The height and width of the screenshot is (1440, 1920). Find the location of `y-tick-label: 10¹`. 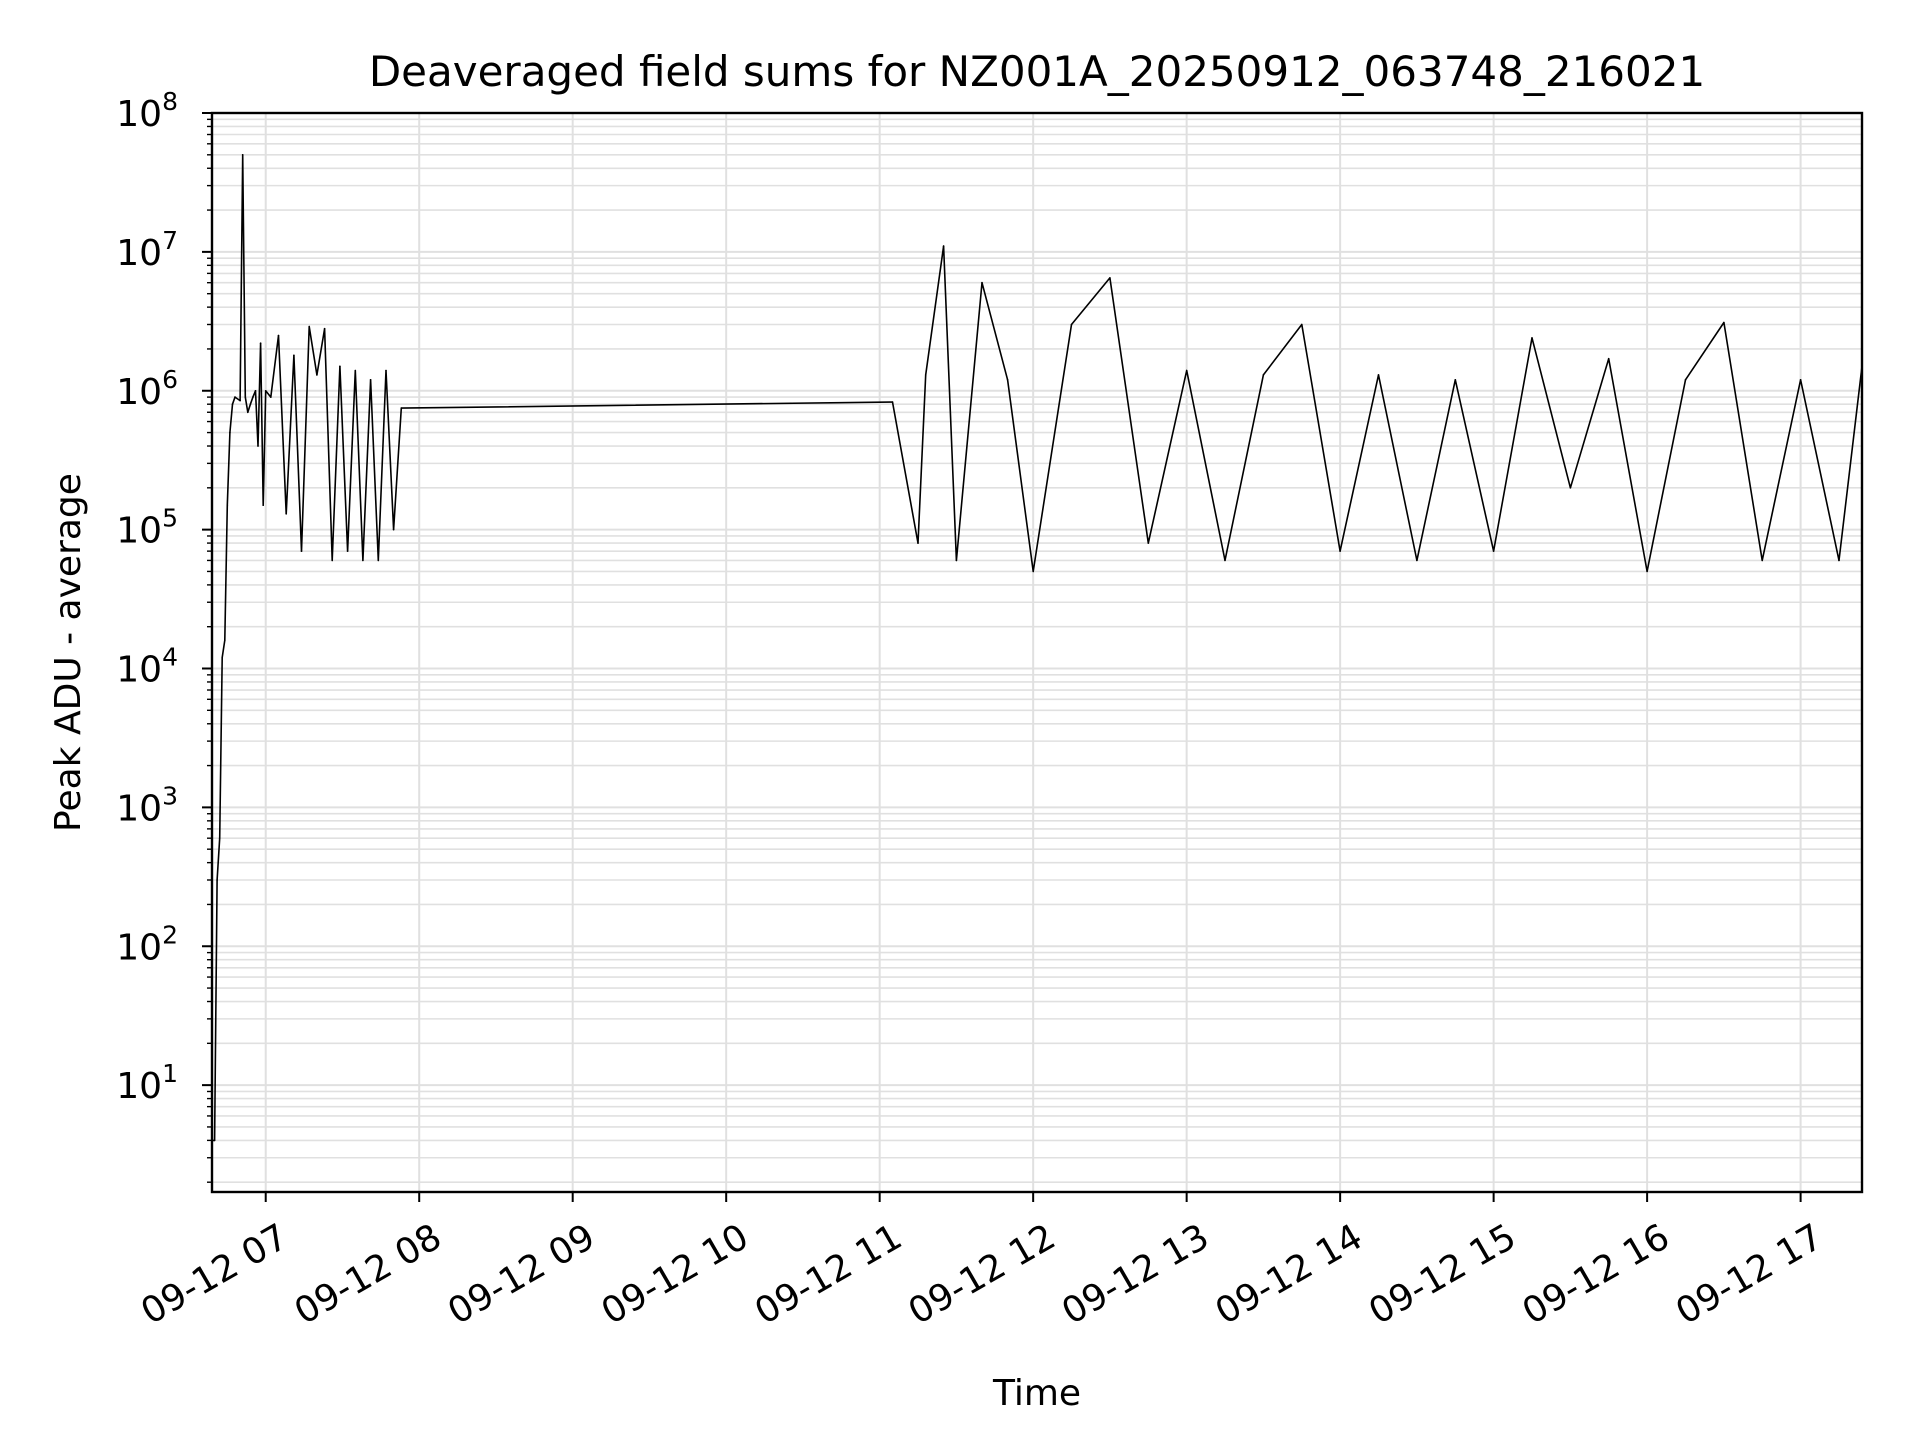

y-tick-label: 10¹ is located at coordinates (147, 1083).